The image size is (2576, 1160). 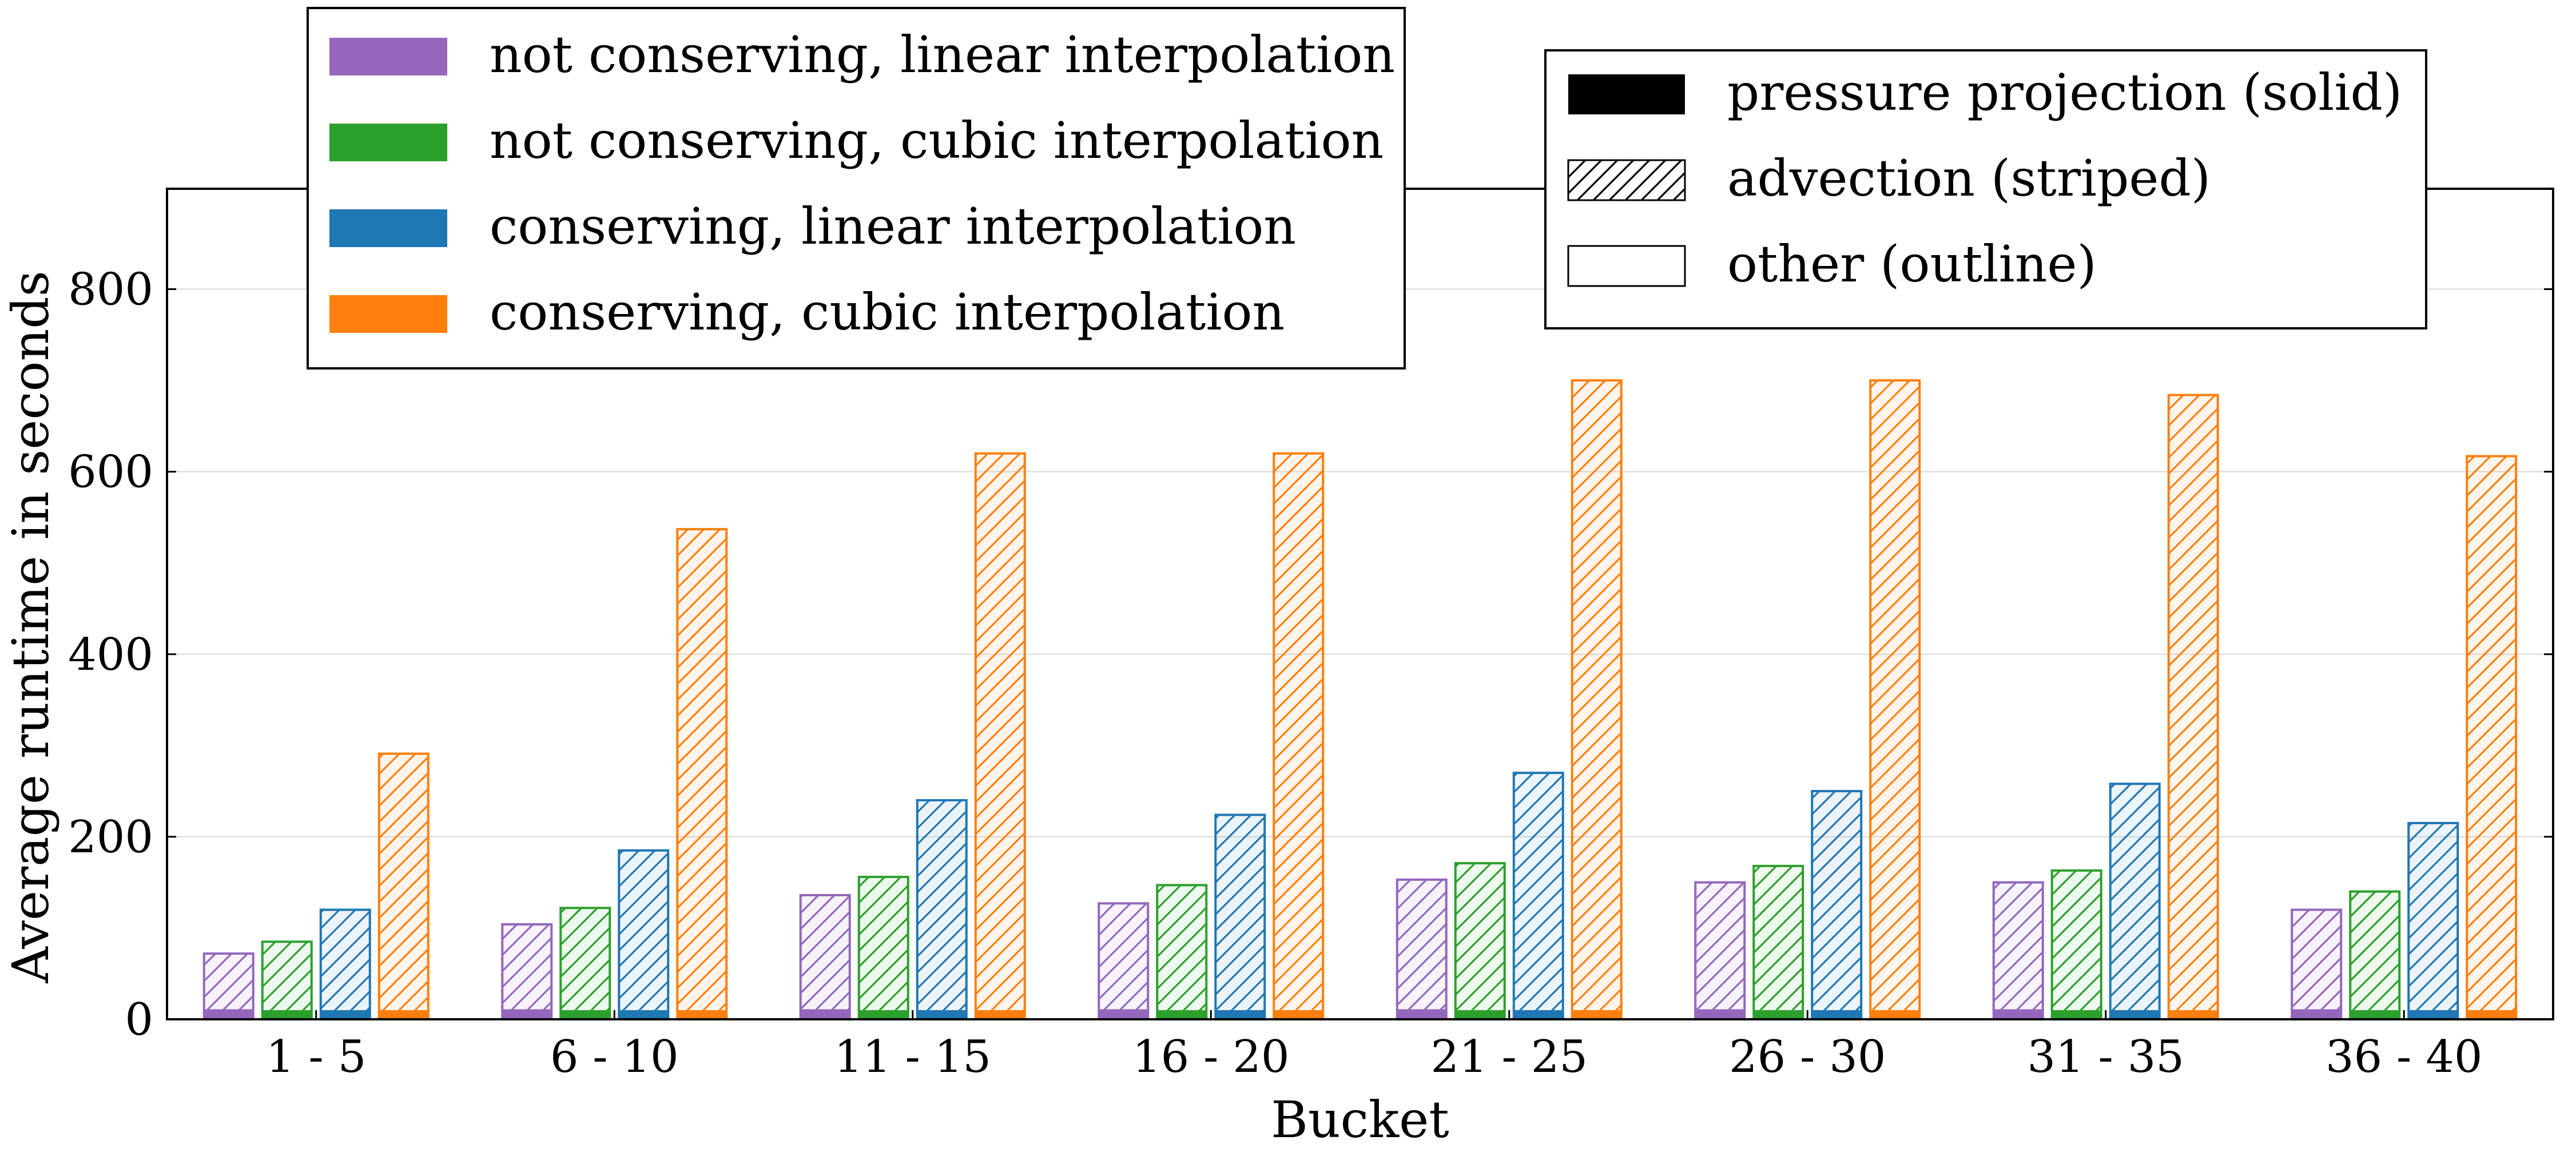 I want to click on legend-swatch-striped, so click(x=1627, y=180).